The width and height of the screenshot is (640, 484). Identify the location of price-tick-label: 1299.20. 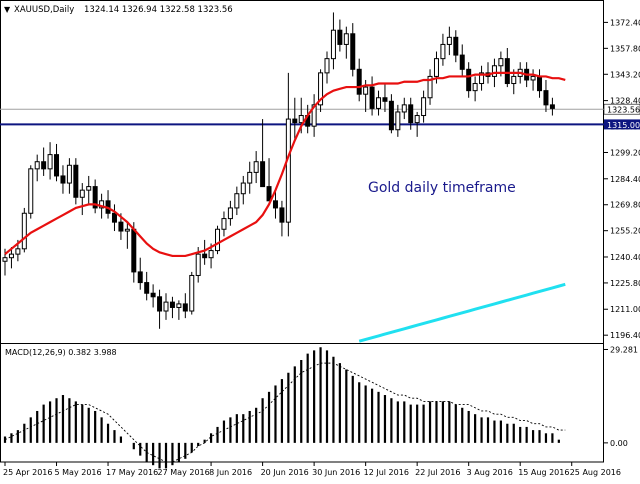
(625, 152).